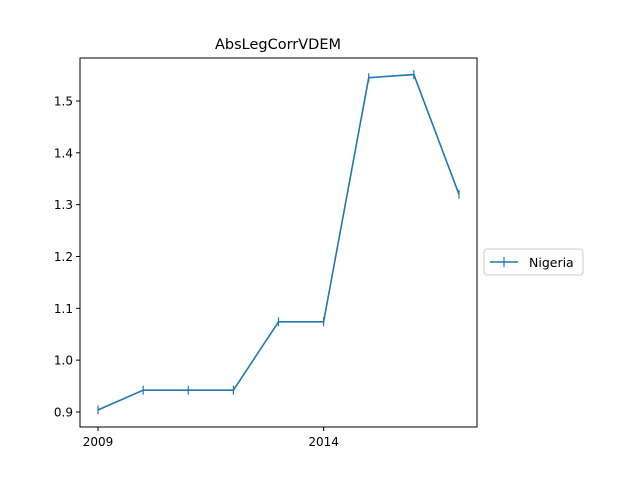 The width and height of the screenshot is (640, 480). I want to click on y-tick-label: 1.5, so click(63, 102).